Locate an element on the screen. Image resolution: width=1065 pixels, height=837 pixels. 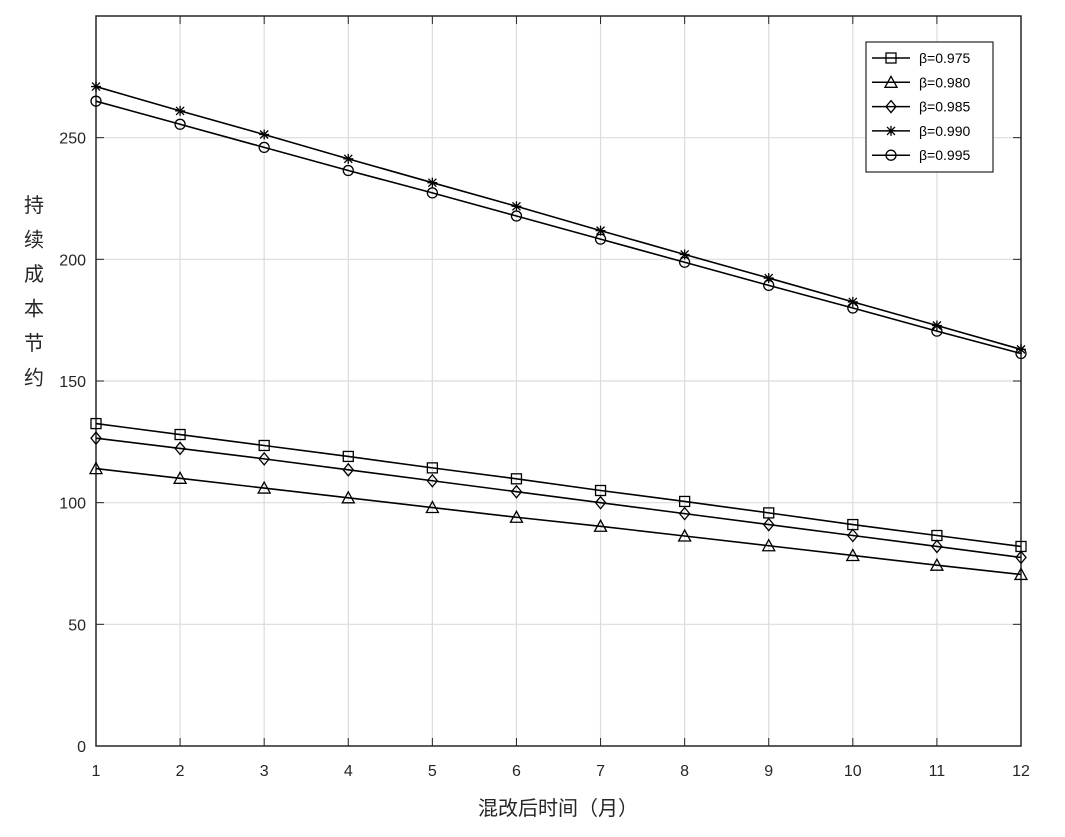
x-axis-label: 混改后时间（月） is located at coordinates (558, 808).